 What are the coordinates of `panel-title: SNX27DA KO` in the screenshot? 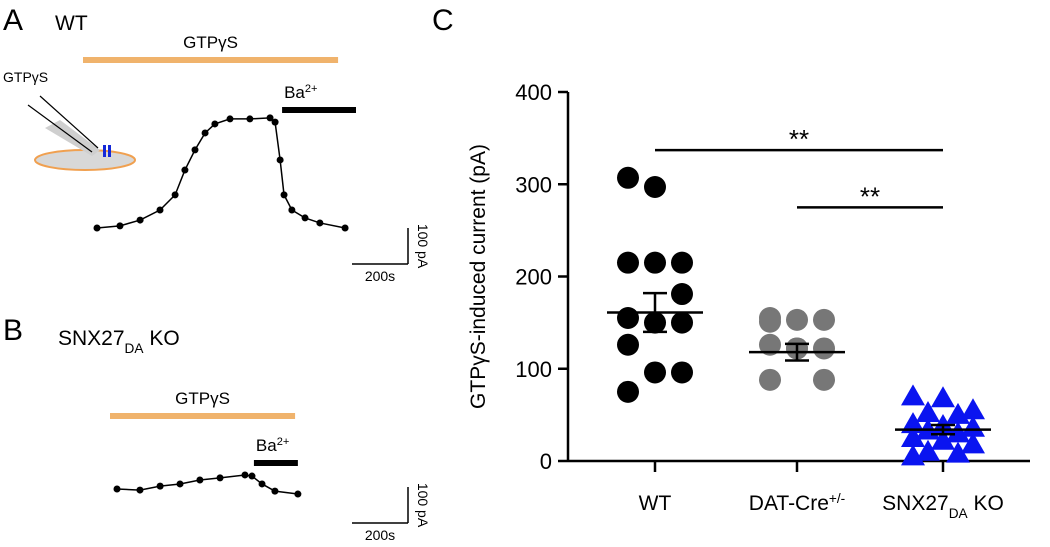 It's located at (119, 341).